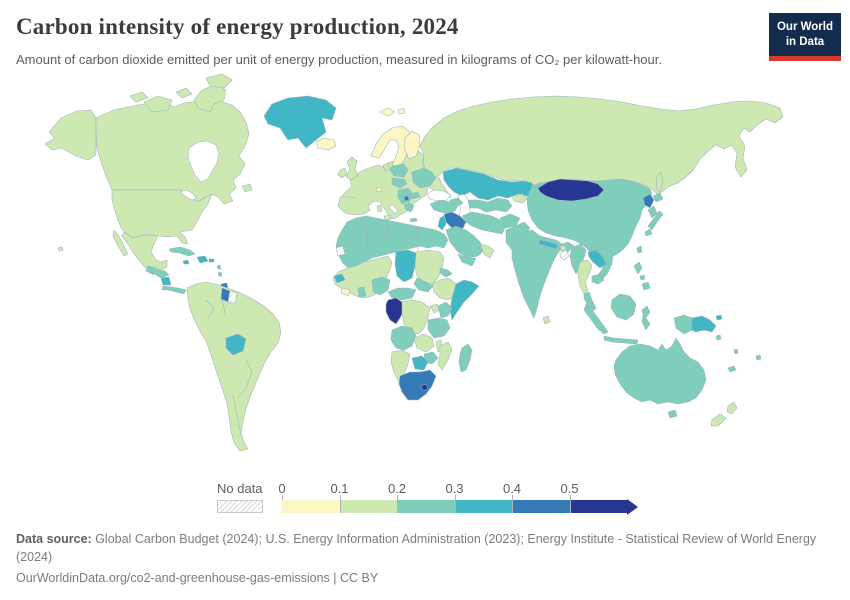 This screenshot has width=850, height=600. I want to click on region-botswana, so click(420, 363).